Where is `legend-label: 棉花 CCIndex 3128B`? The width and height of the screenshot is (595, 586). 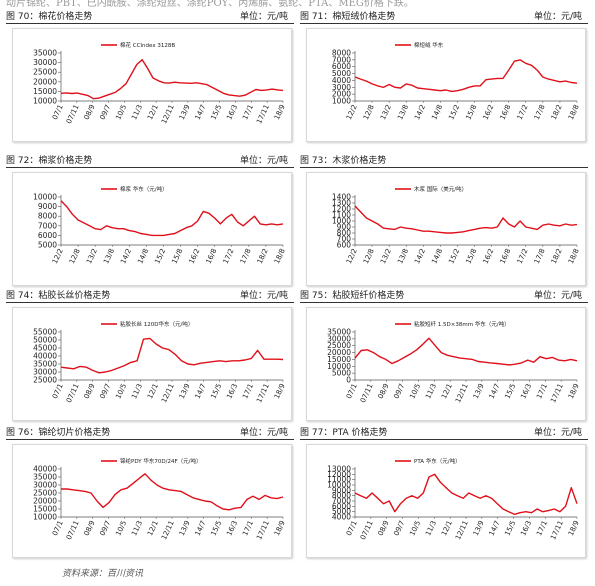
legend-label: 棉花 CCIndex 3128B is located at coordinates (147, 45).